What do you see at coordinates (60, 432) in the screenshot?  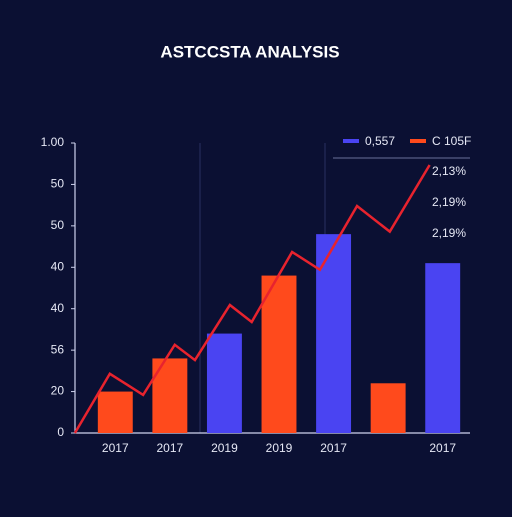 I see `y-tick-label: 0` at bounding box center [60, 432].